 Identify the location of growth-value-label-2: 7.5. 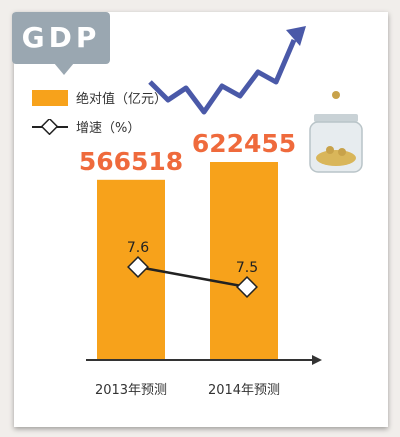
(247, 268).